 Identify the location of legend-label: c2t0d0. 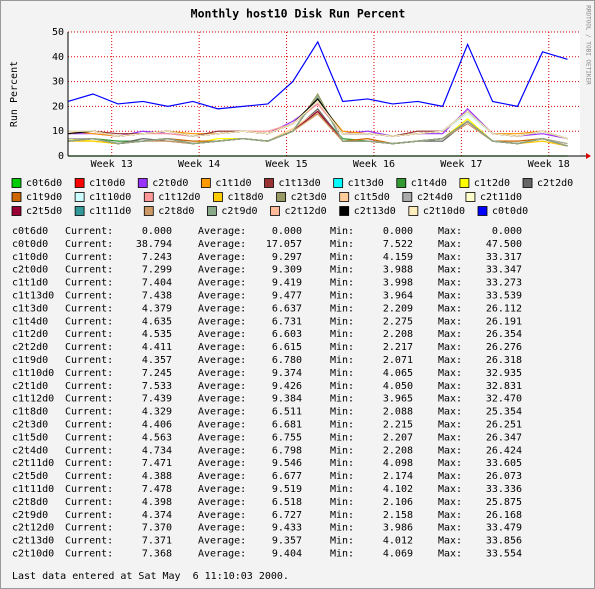
(170, 183).